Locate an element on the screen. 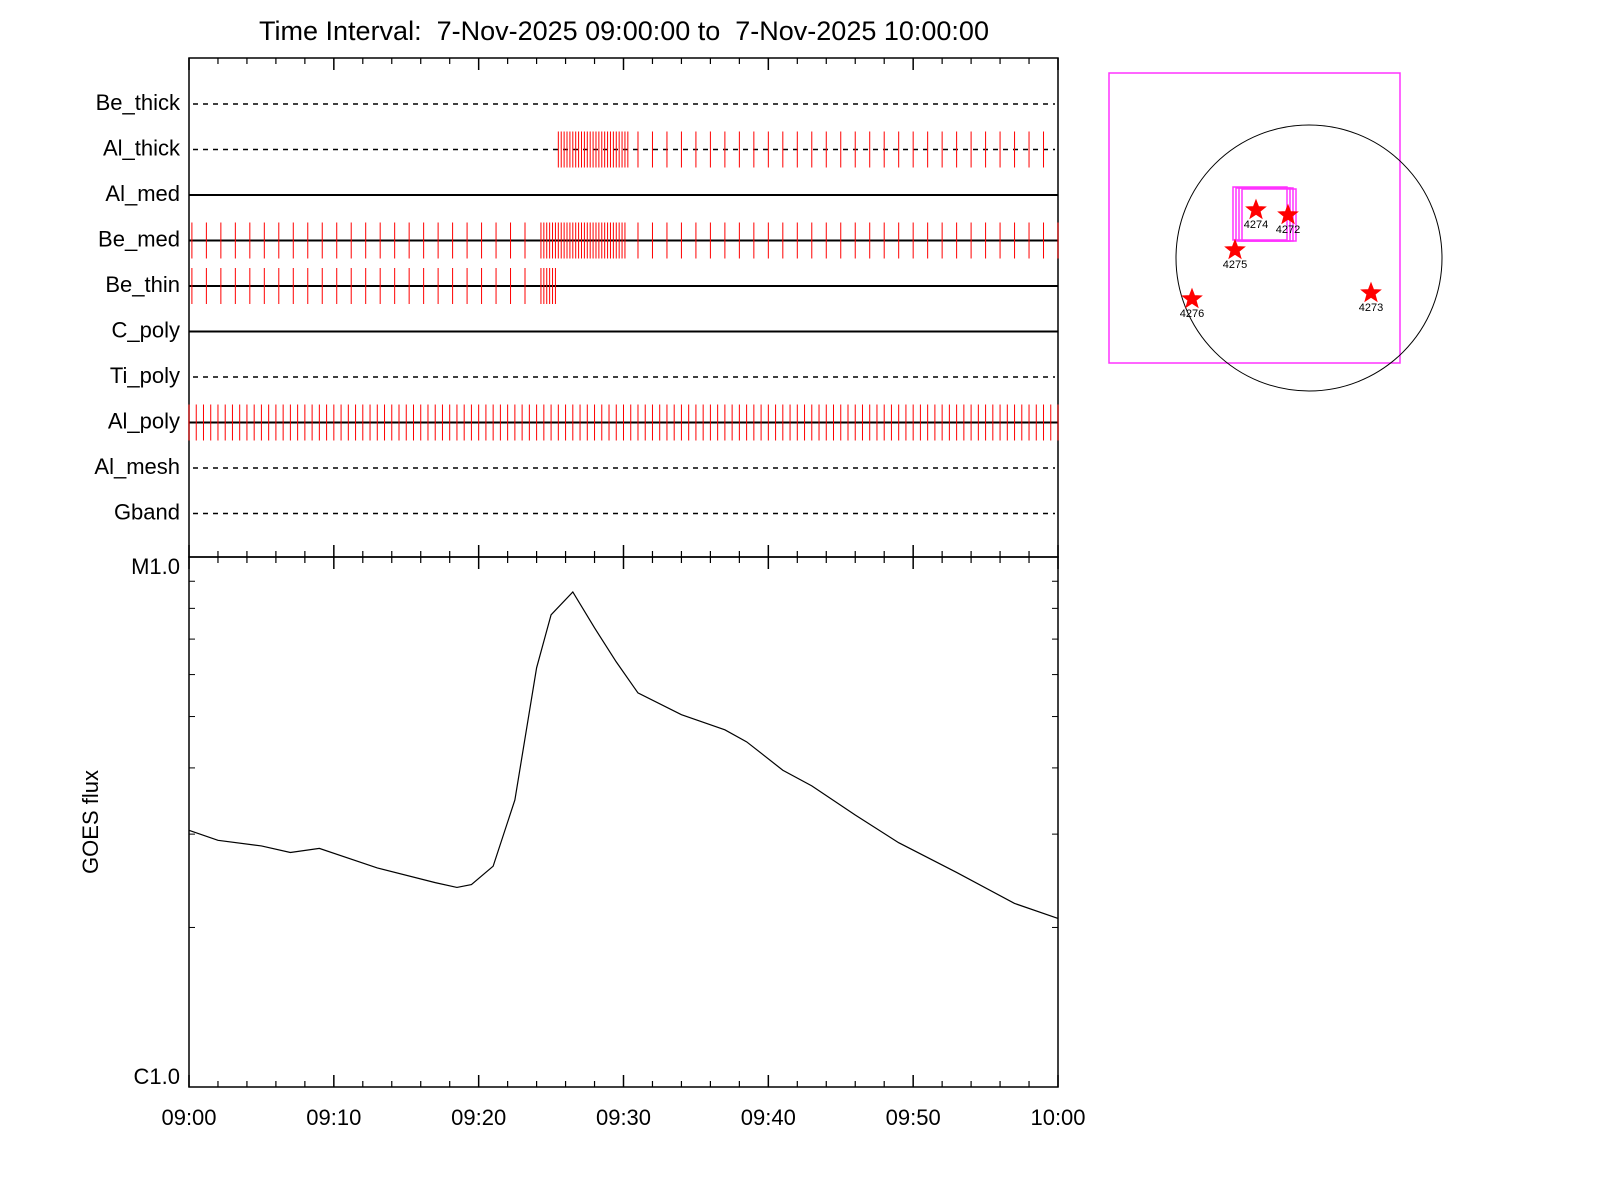 The width and height of the screenshot is (1600, 1200). row-label: Gband is located at coordinates (147, 511).